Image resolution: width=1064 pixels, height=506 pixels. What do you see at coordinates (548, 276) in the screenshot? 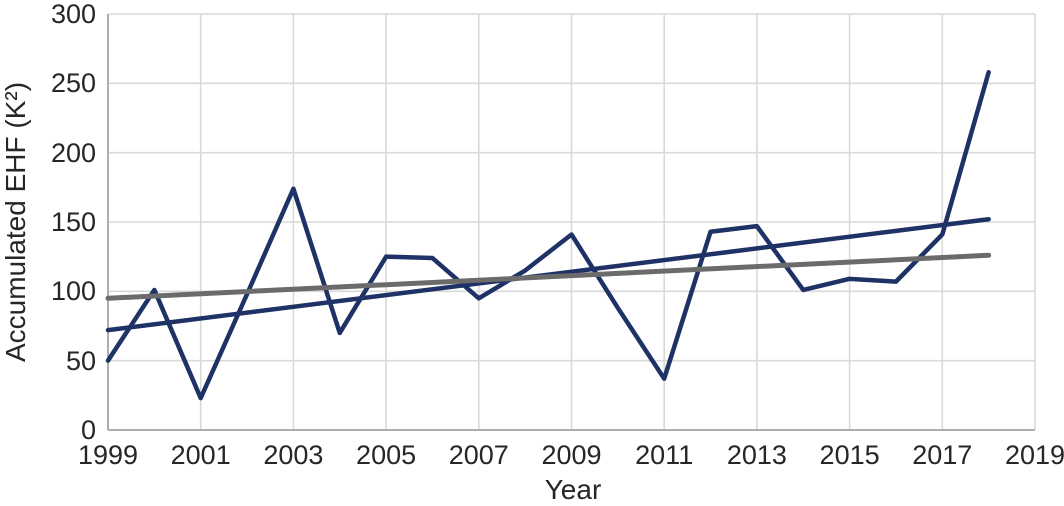
I see `series-gray-baseline-line` at bounding box center [548, 276].